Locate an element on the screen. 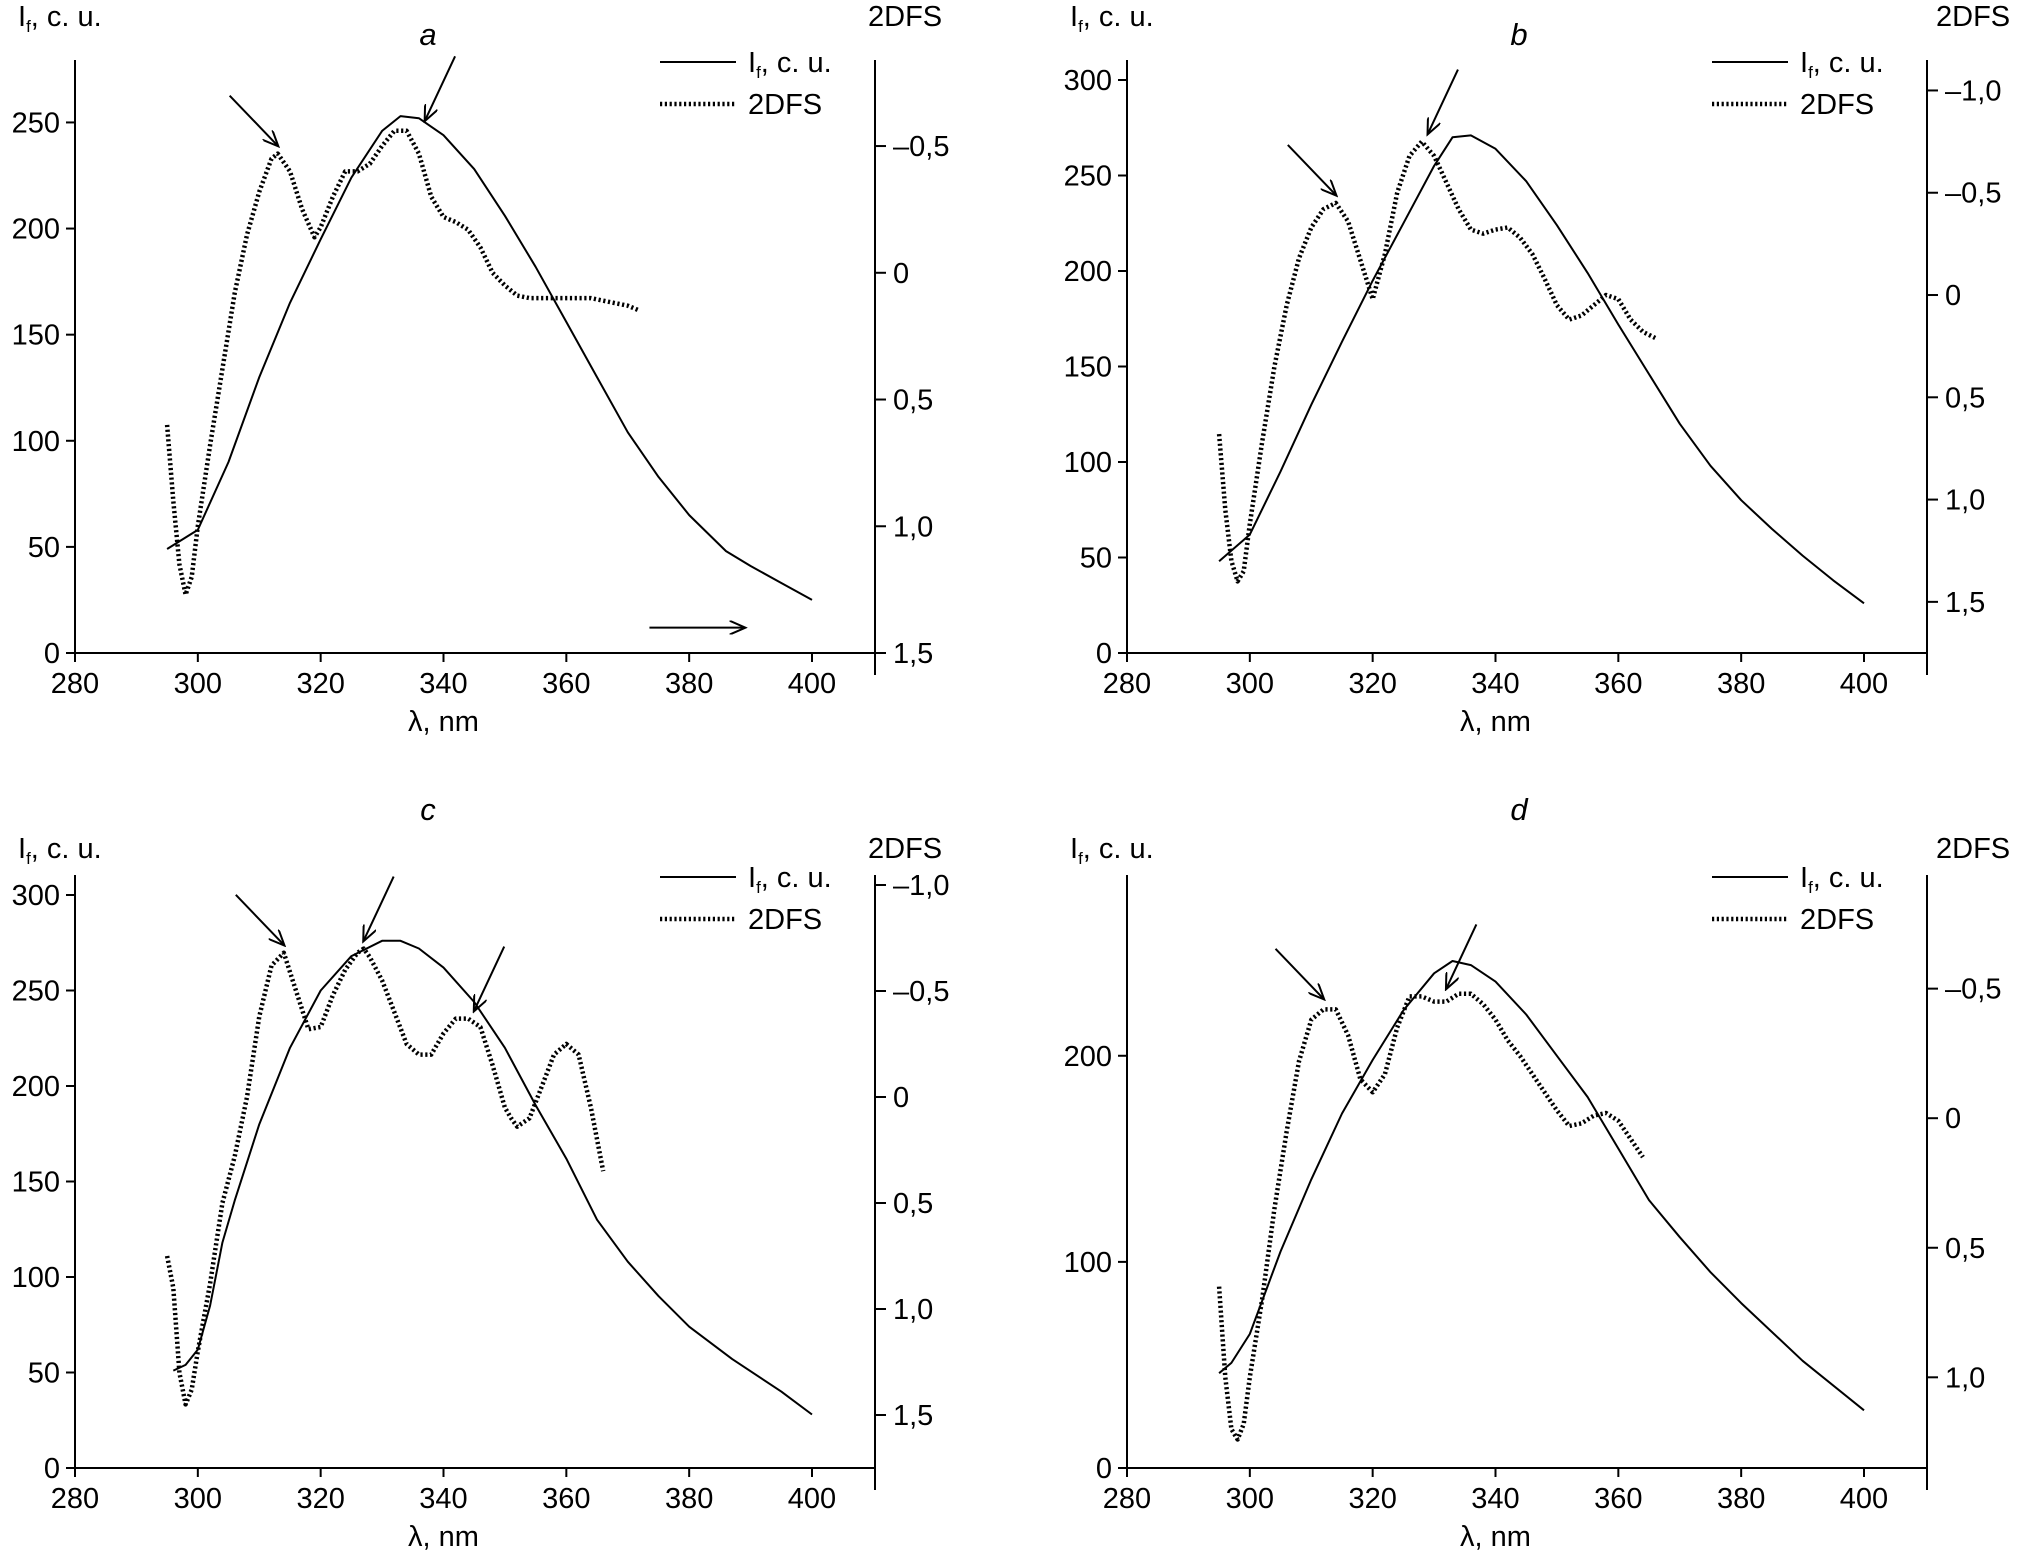  y-right-tick-label: –1,0 is located at coordinates (921, 886).